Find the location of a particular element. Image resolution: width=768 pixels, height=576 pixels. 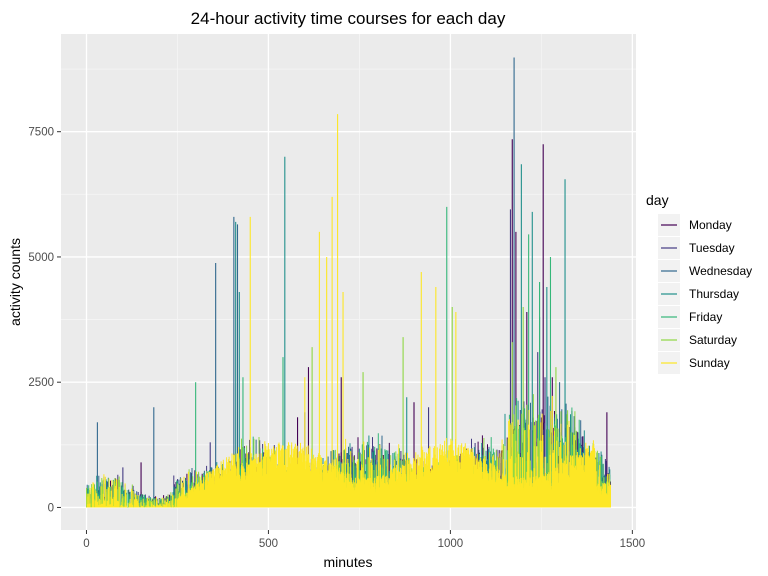

legend-title: day is located at coordinates (657, 200).